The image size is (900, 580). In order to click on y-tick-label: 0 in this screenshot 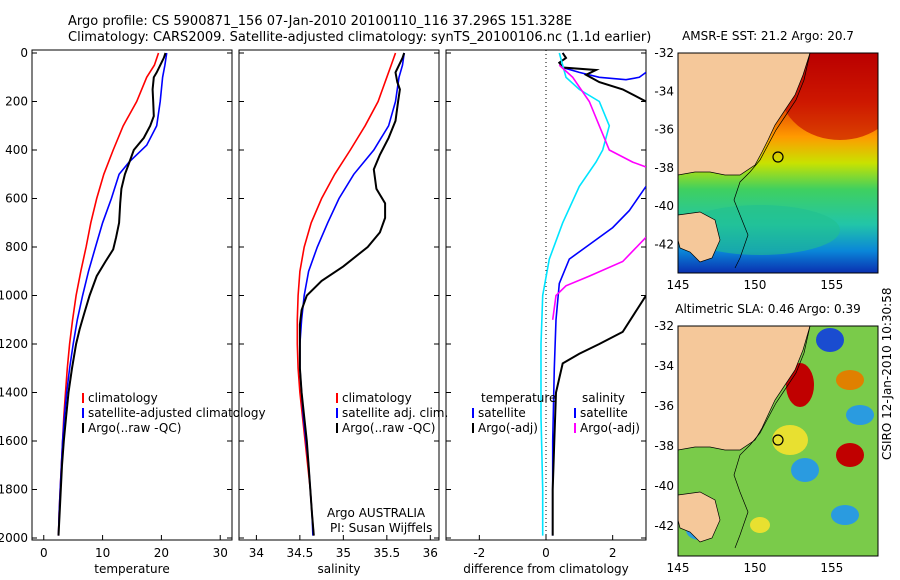, I will do `click(24, 53)`.